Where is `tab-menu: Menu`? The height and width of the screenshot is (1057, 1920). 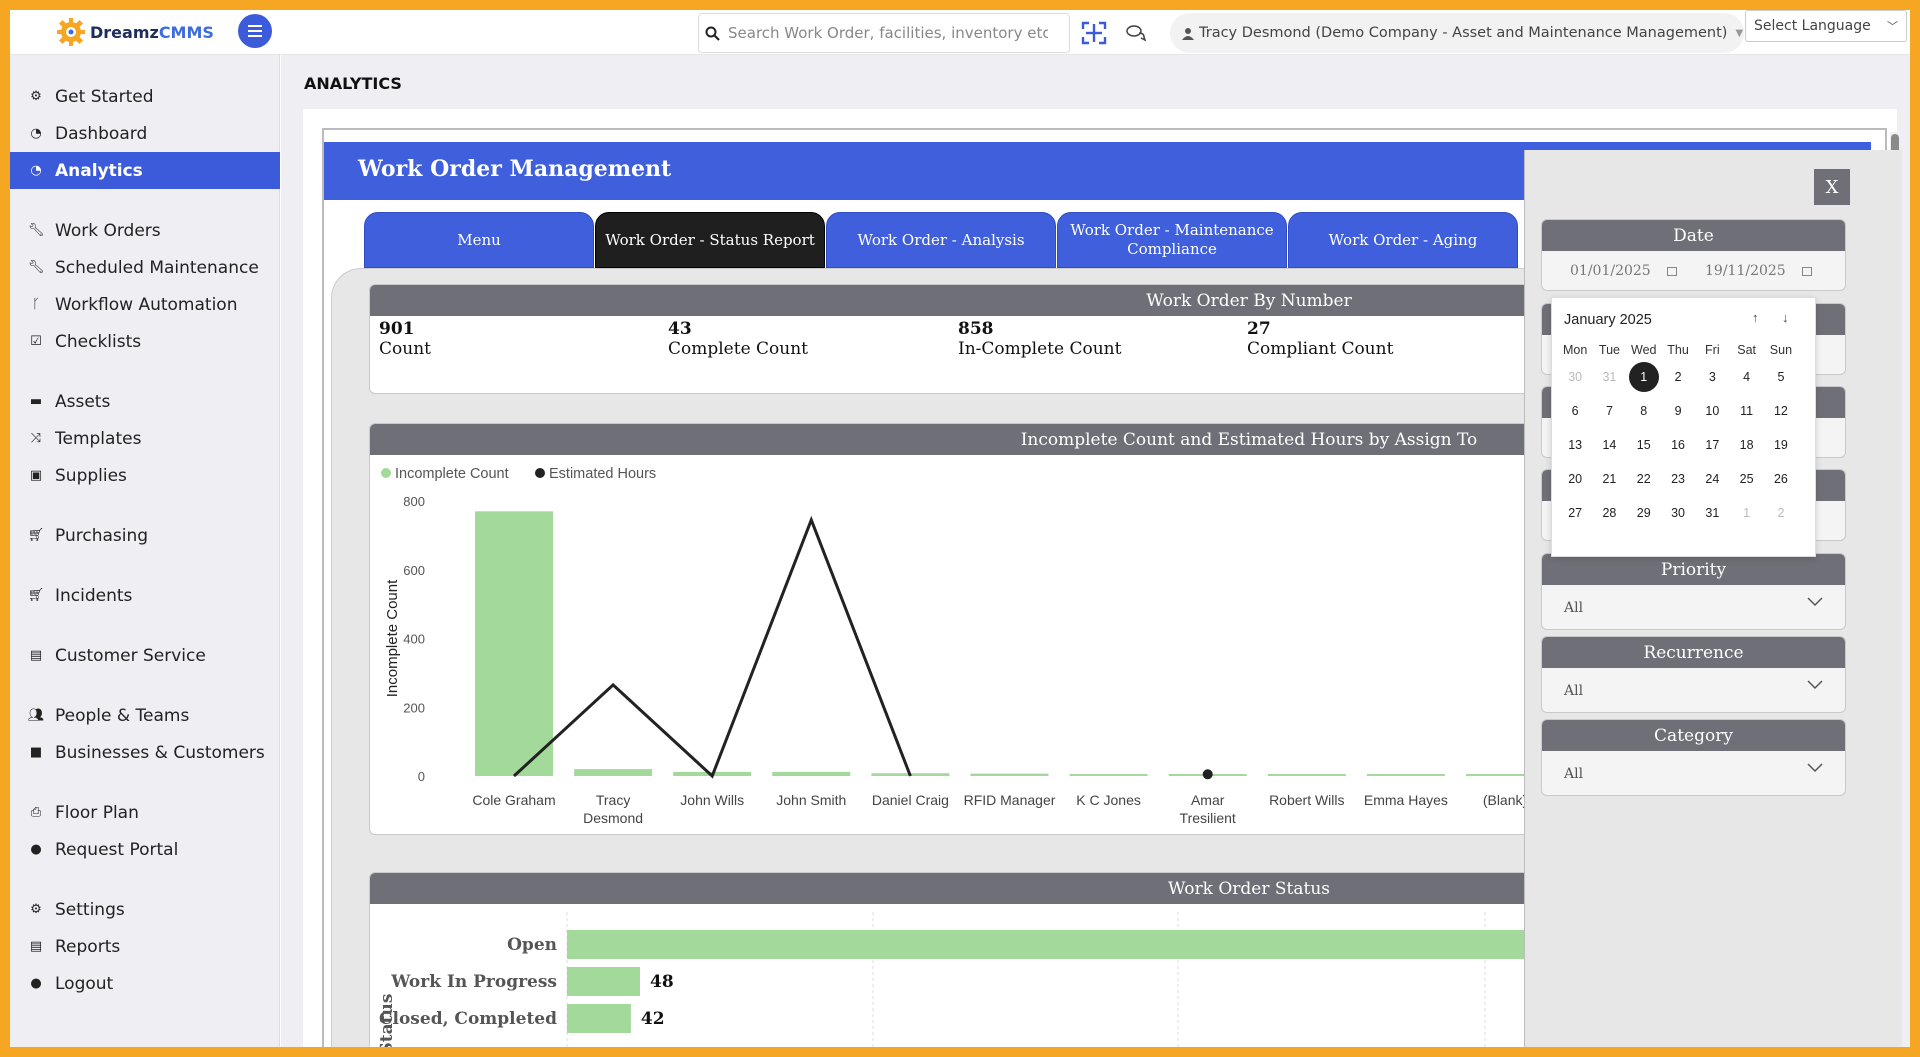 tab-menu: Menu is located at coordinates (479, 240).